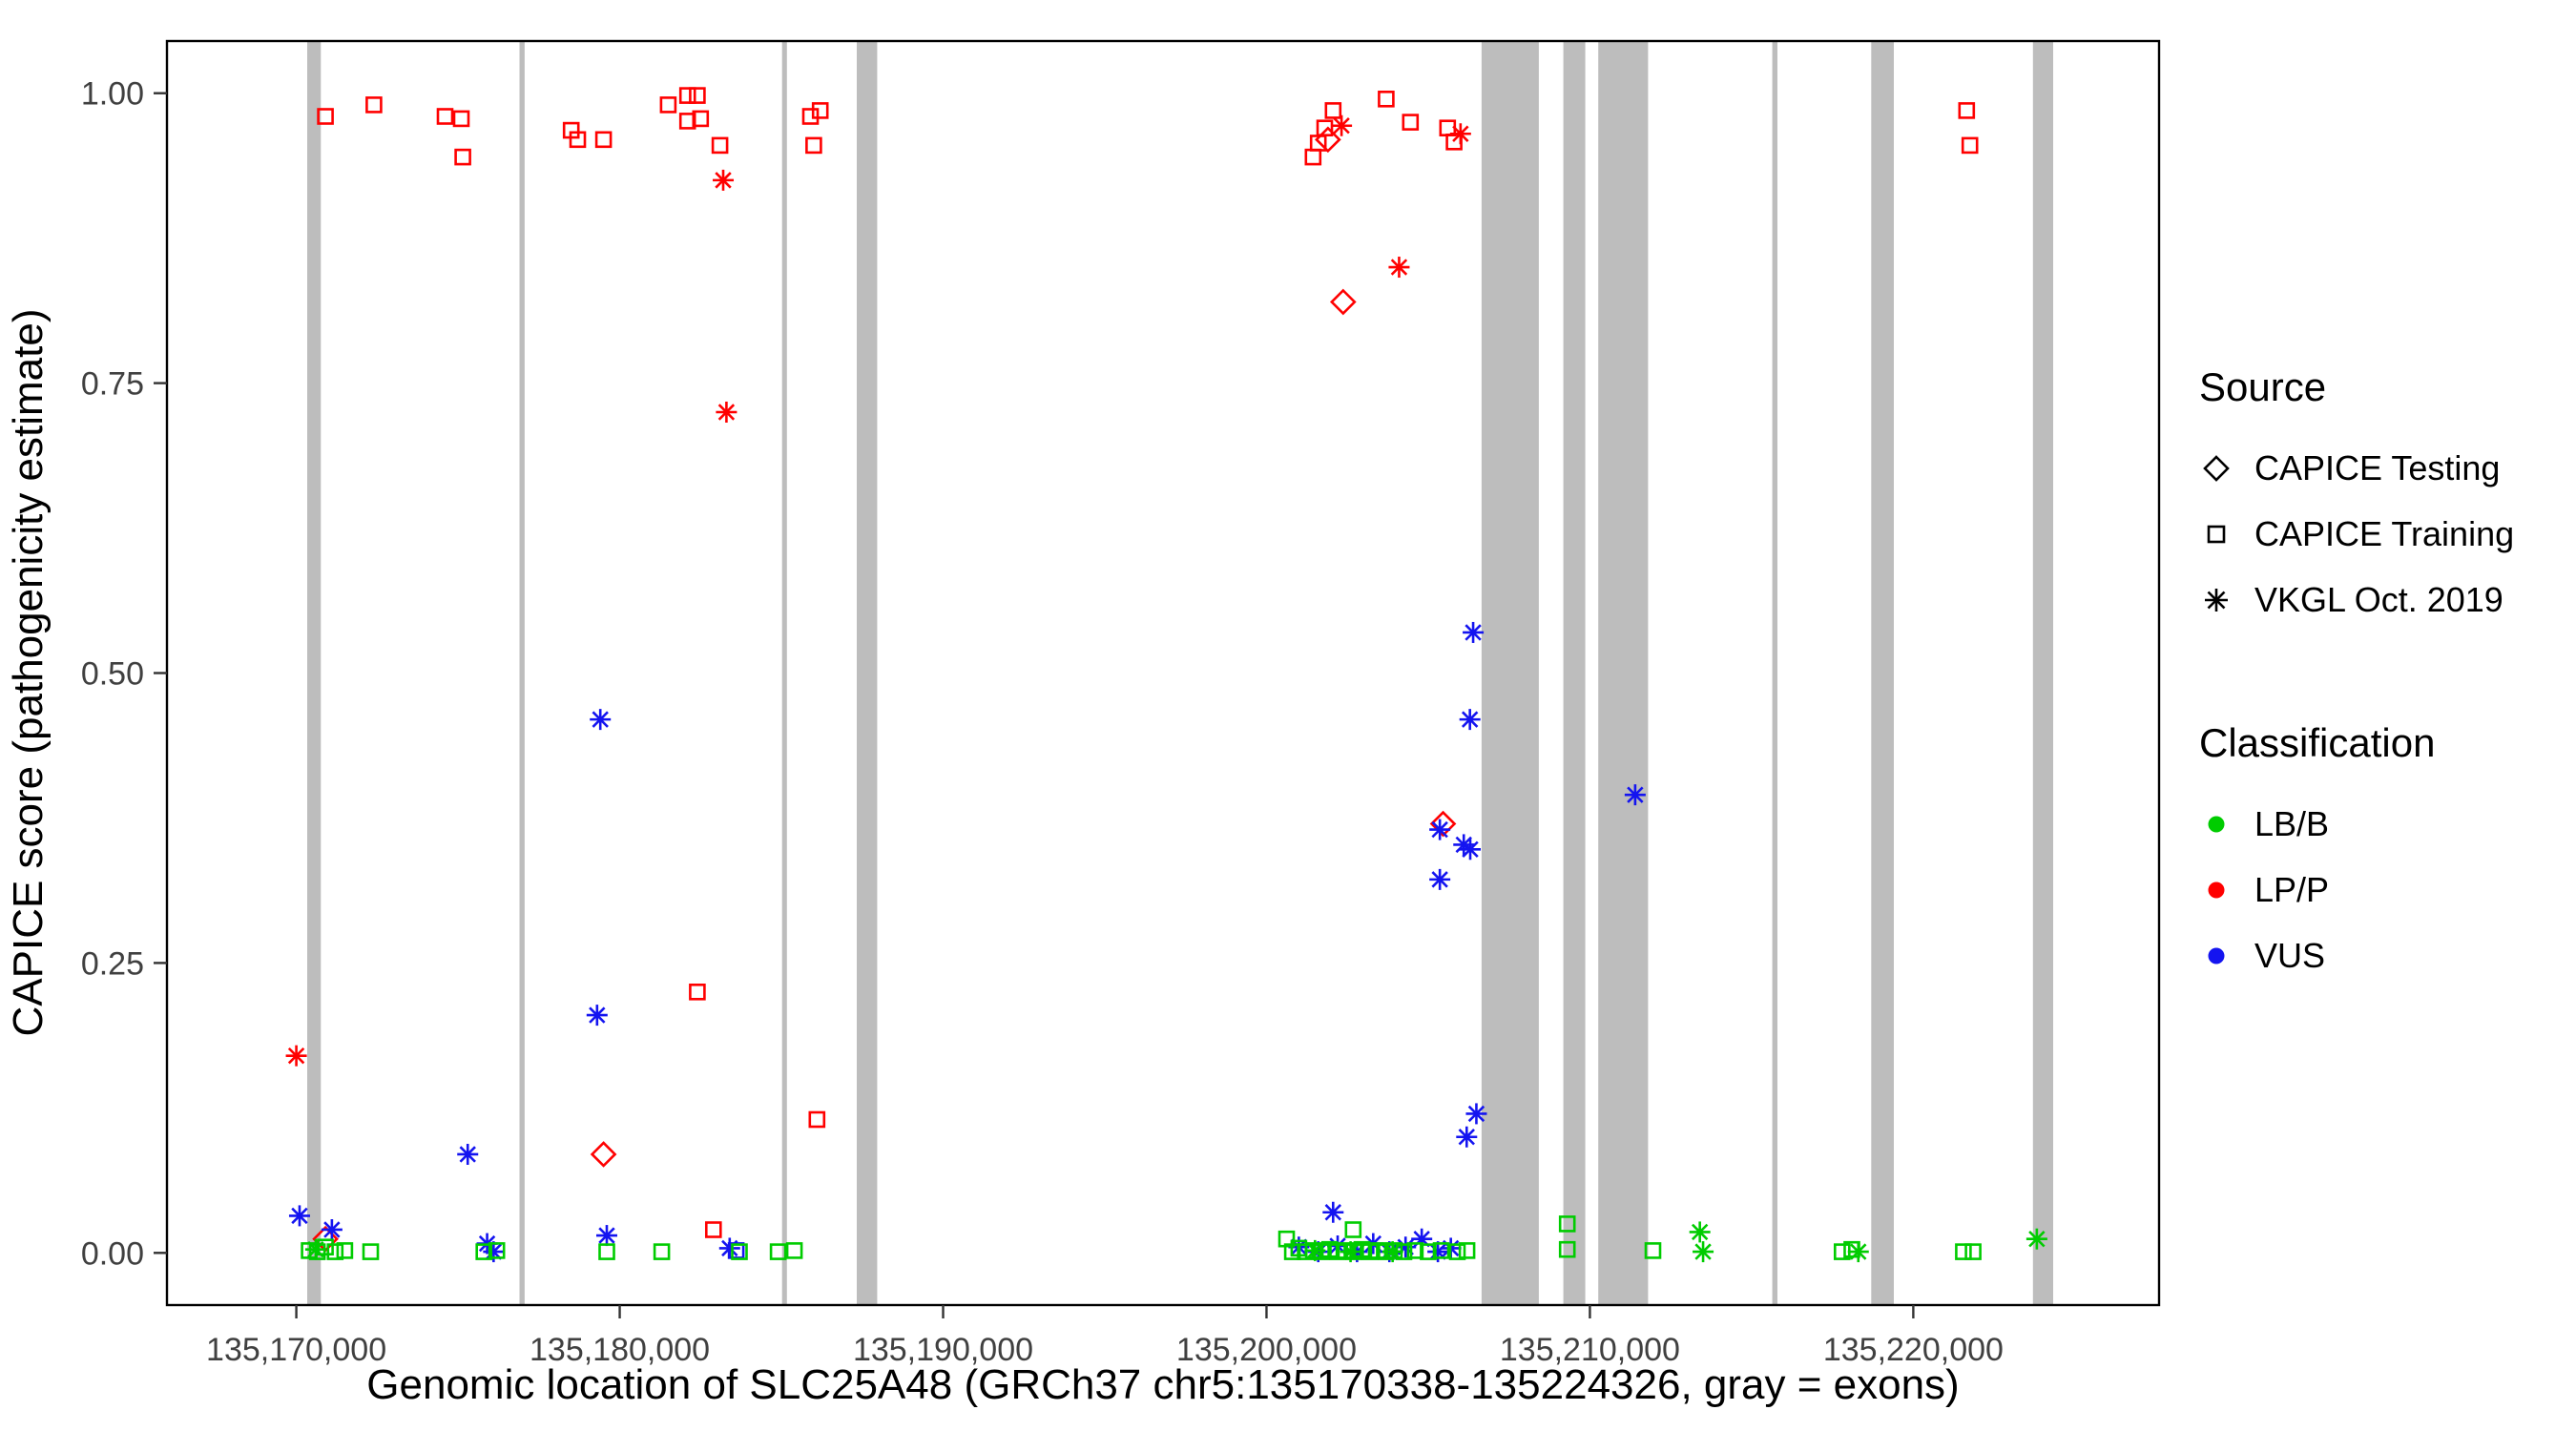 The height and width of the screenshot is (1431, 2576). I want to click on legend: Source CAPICE Testing CAPICE Training, so click(2356, 676).